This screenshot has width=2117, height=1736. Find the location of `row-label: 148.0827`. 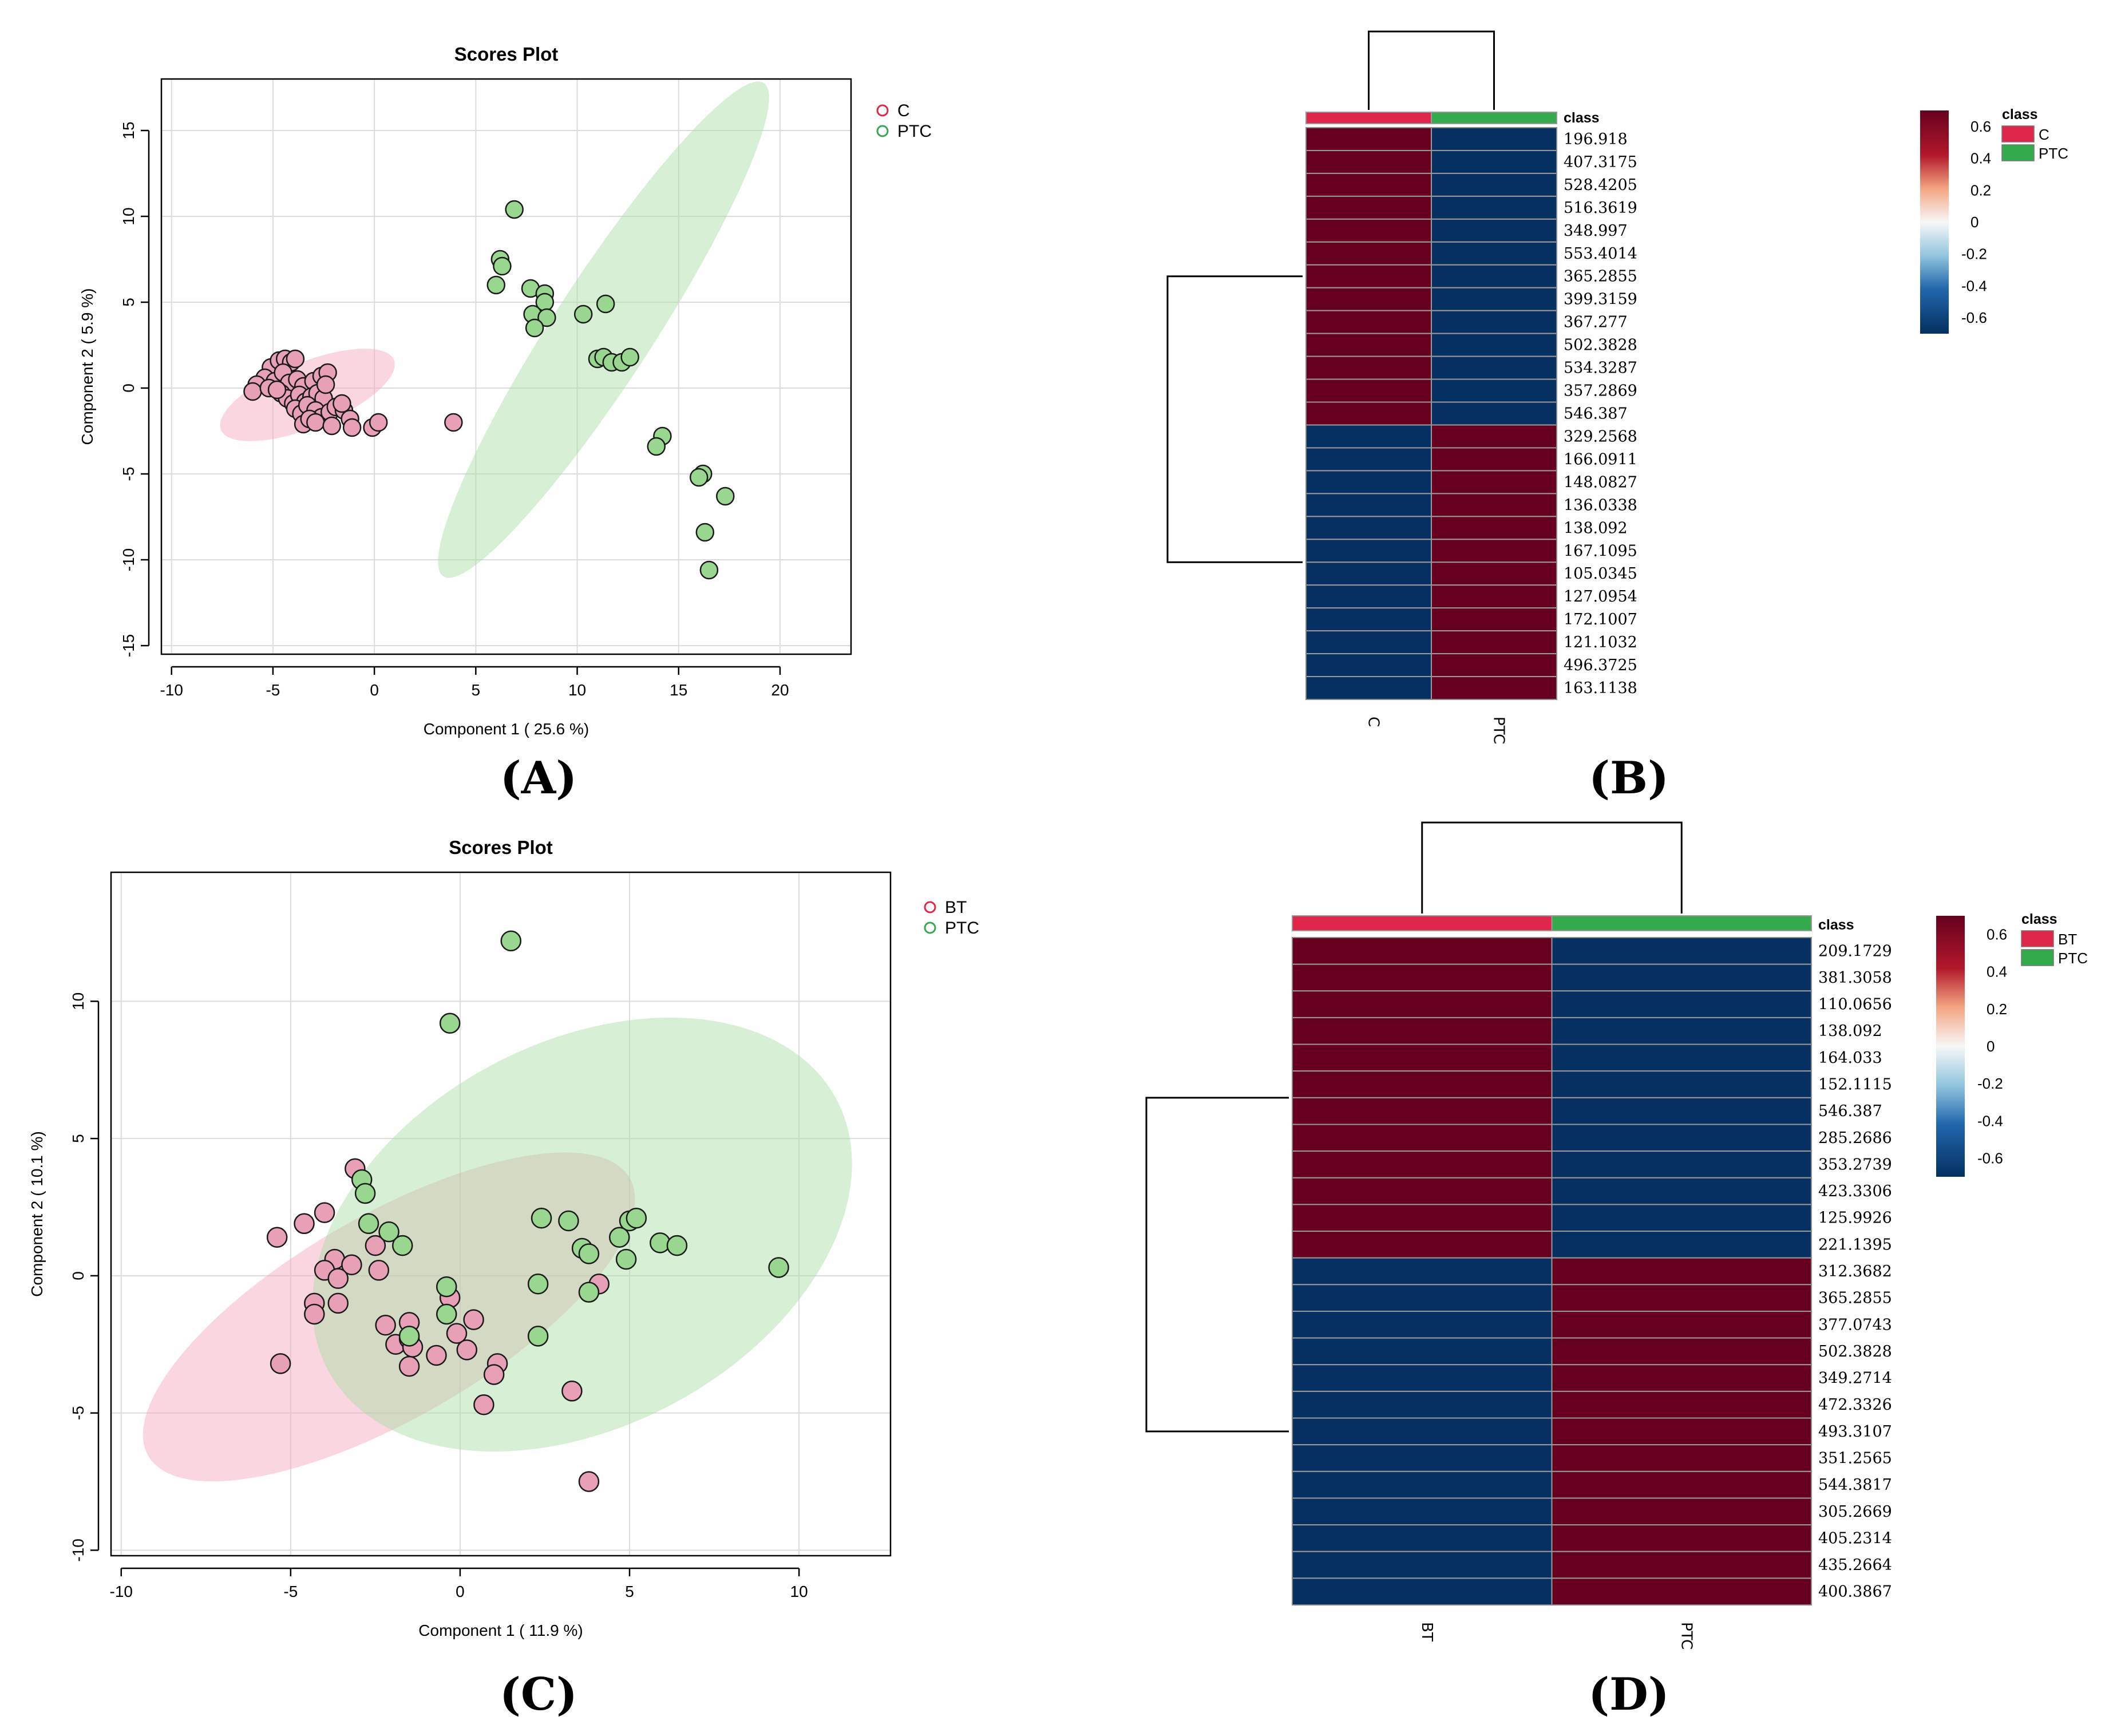

row-label: 148.0827 is located at coordinates (1600, 482).